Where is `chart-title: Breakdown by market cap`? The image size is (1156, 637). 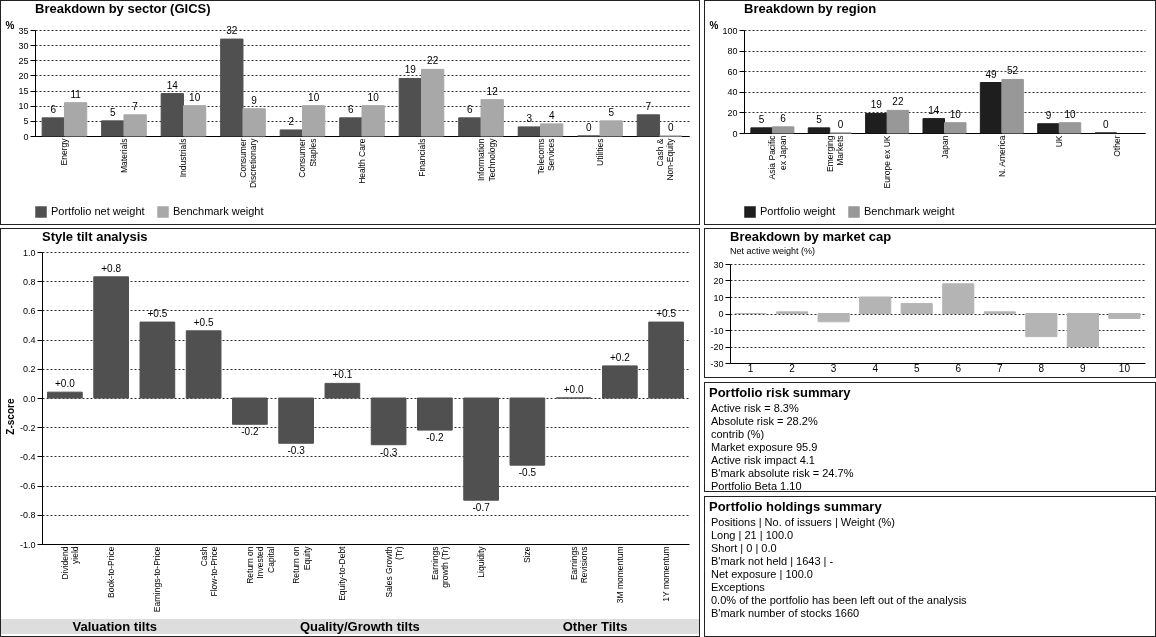
chart-title: Breakdown by market cap is located at coordinates (811, 236).